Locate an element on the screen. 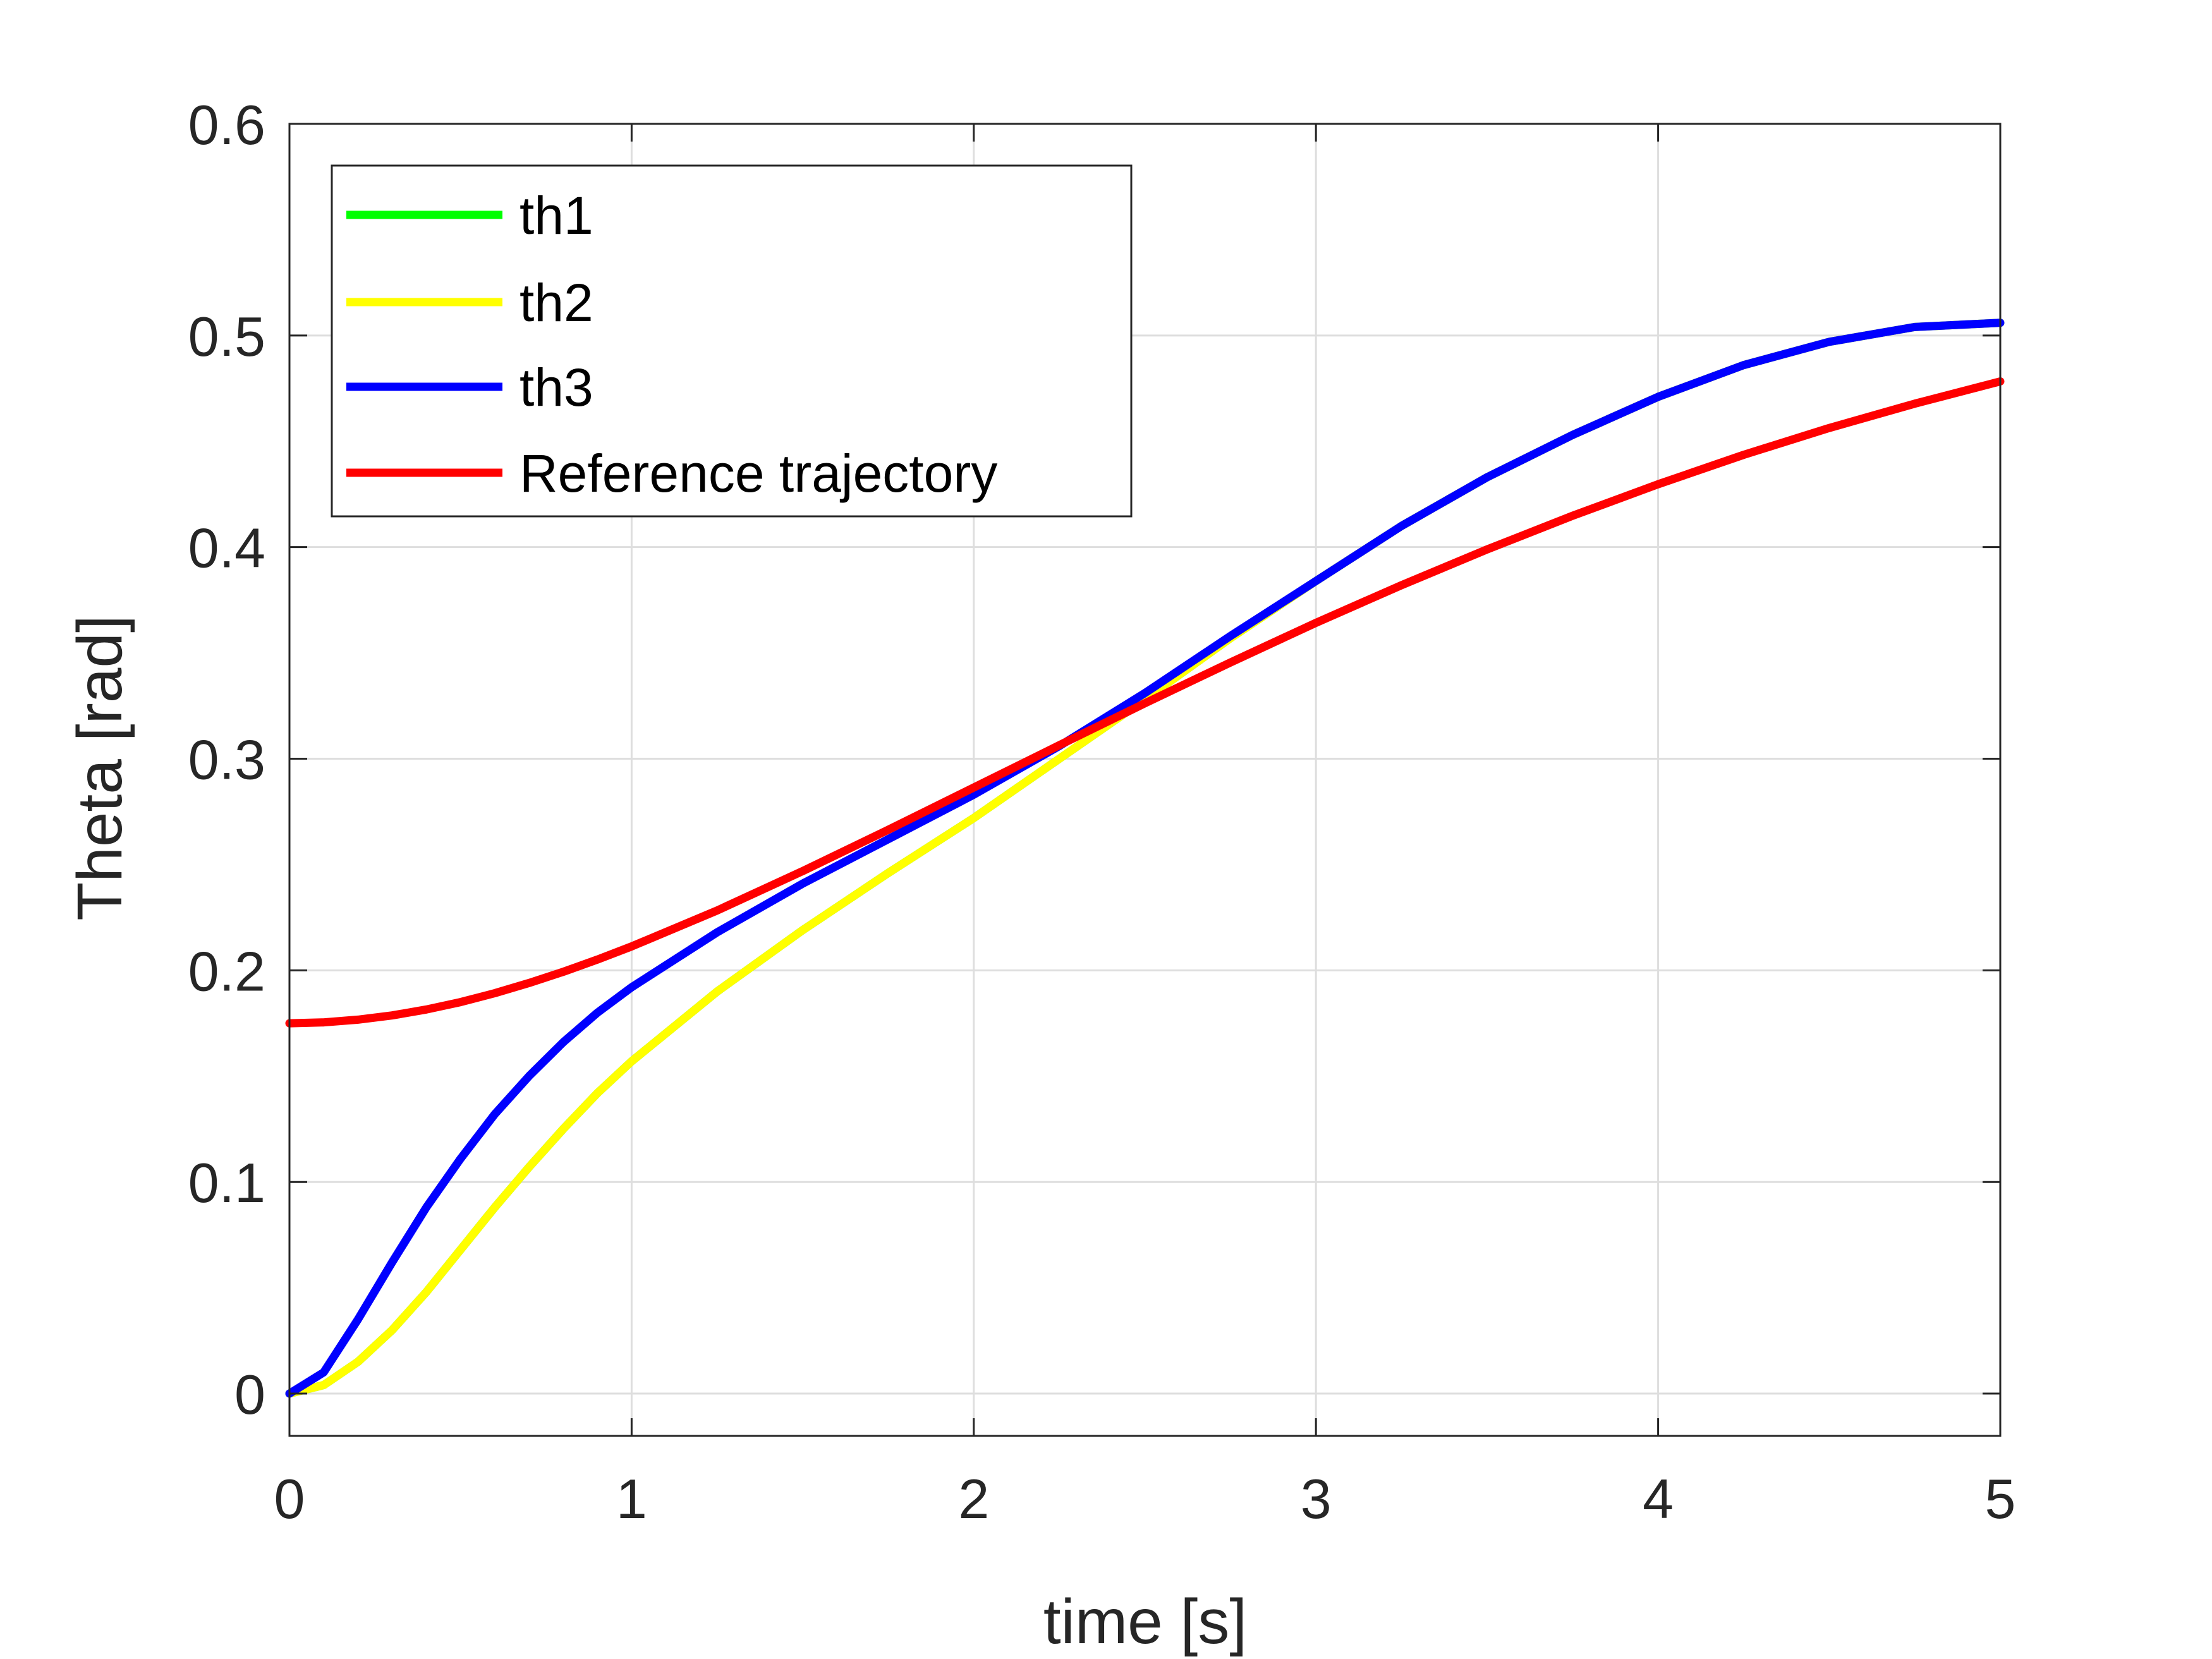 This screenshot has width=2212, height=1659. y-tick-label: 0.2 is located at coordinates (226, 971).